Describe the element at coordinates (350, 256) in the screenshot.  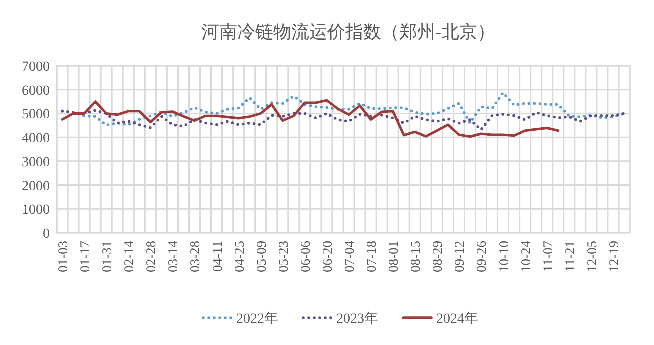
I see `x-tick-label: 07-04` at that location.